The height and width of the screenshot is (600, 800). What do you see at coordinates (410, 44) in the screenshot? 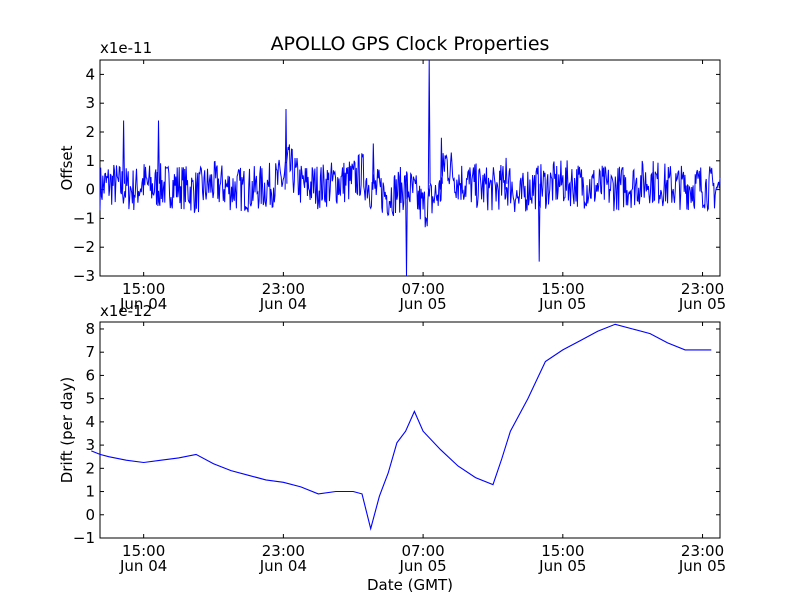
I see `chart-title: APOLLO GPS Clock Properties` at bounding box center [410, 44].